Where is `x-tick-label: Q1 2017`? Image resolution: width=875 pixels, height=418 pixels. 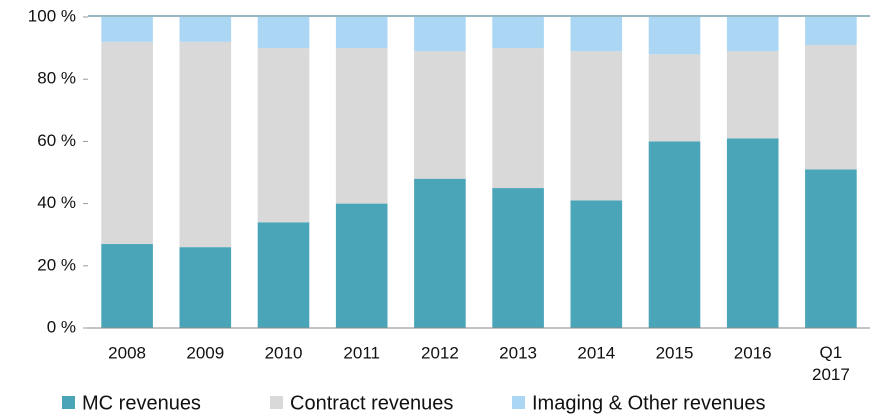 x-tick-label: Q1 2017 is located at coordinates (831, 363).